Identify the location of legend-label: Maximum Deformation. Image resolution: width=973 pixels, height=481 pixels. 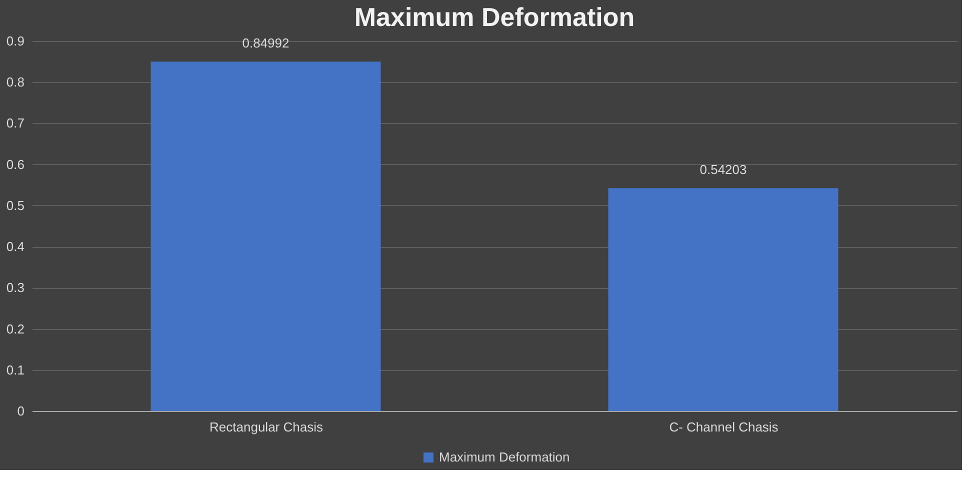
(504, 457).